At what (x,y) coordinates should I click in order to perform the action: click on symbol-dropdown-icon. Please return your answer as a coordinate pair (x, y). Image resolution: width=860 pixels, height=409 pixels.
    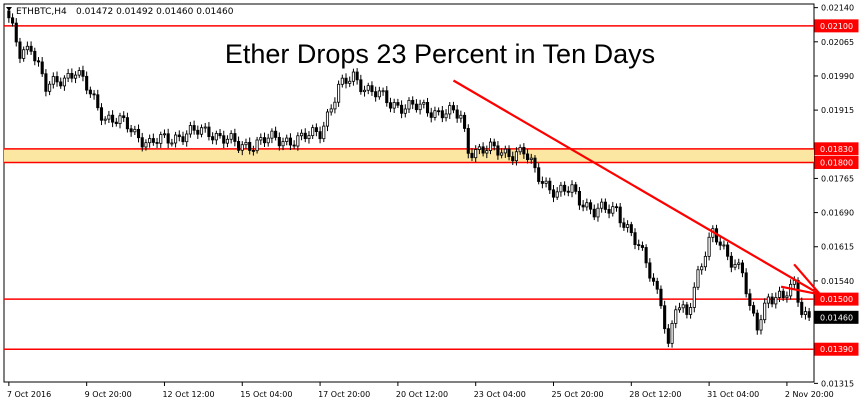
    Looking at the image, I should click on (9, 9).